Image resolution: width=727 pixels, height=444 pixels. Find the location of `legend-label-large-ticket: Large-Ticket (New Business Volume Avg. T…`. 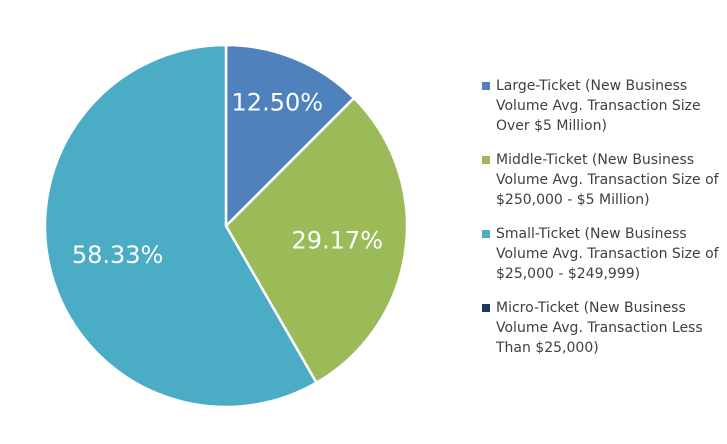

legend-label-large-ticket: Large-Ticket (New Business Volume Avg. T… is located at coordinates (598, 106).